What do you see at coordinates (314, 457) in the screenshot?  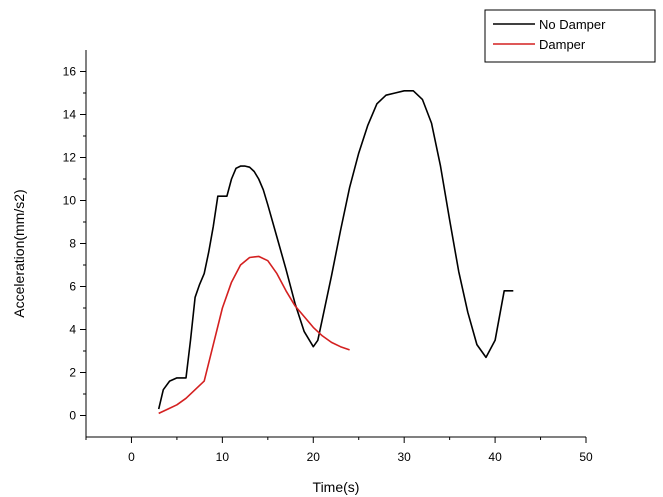 I see `x-tick-label: 20` at bounding box center [314, 457].